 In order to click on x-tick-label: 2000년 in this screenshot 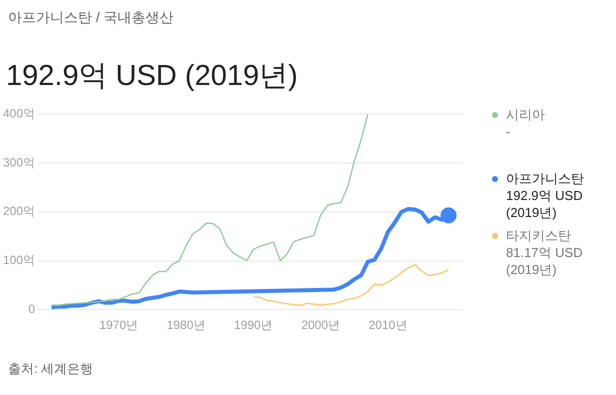, I will do `click(320, 325)`.